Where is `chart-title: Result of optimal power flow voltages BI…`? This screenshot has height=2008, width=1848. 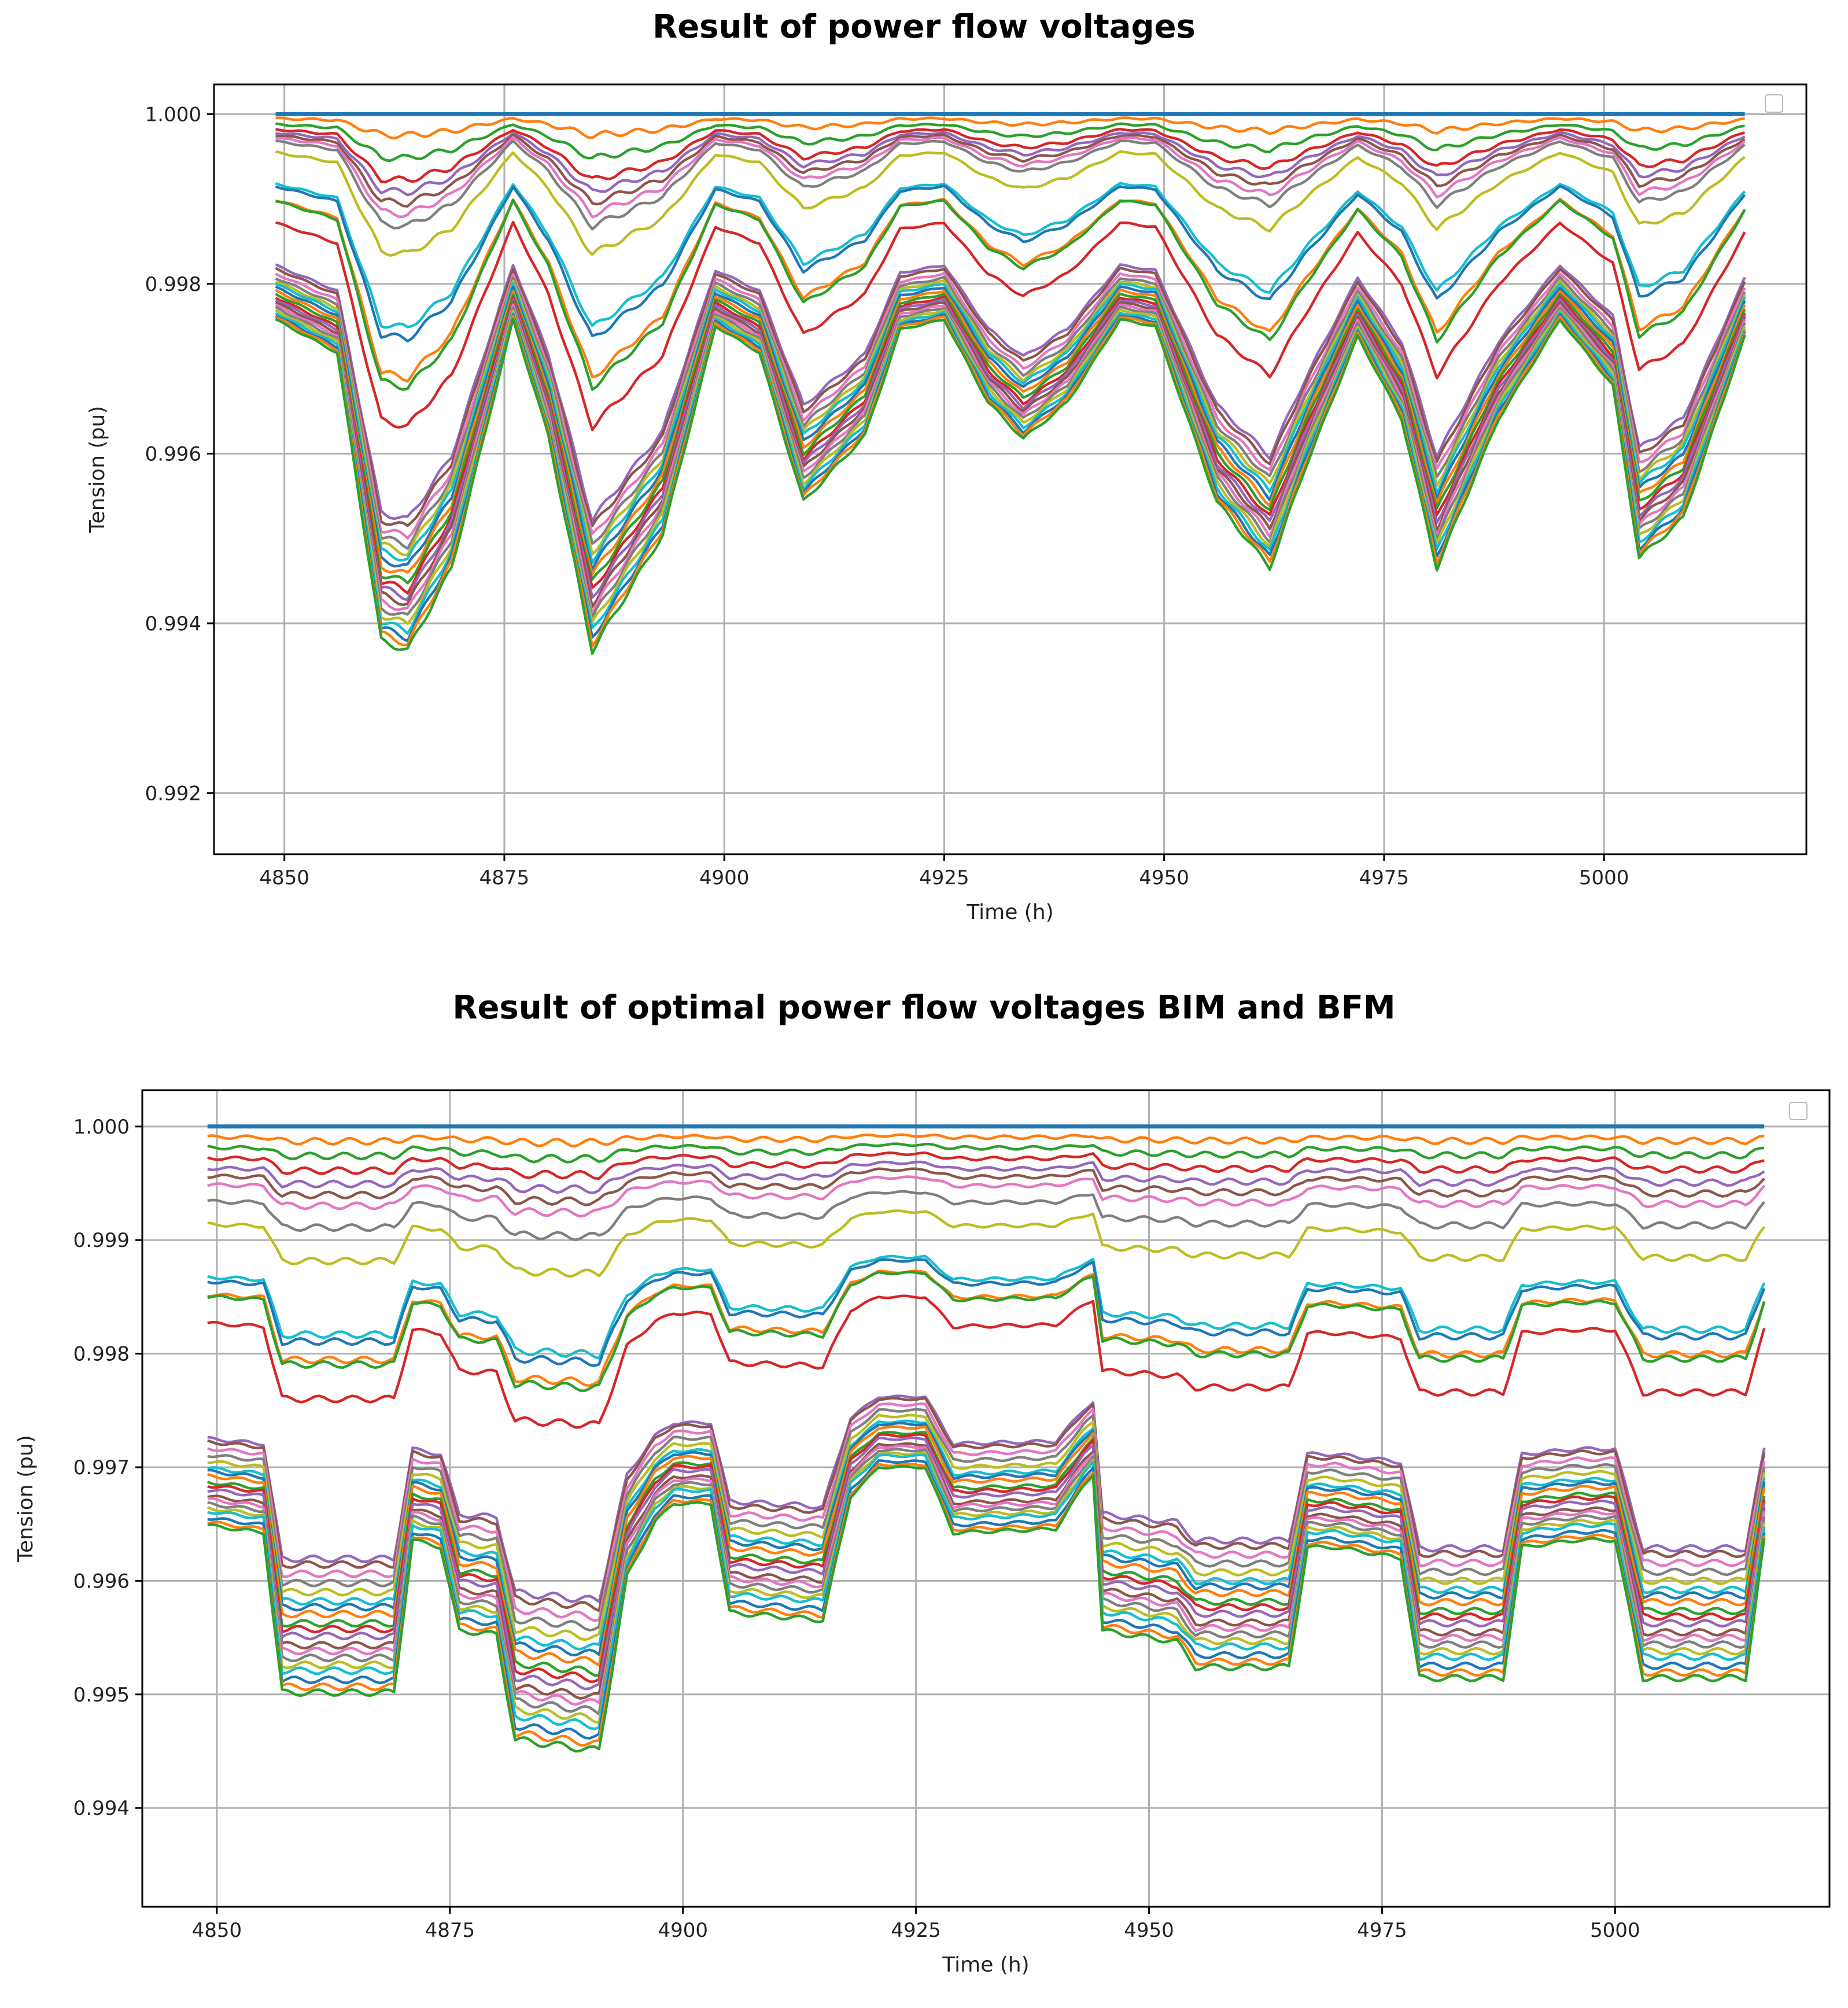 chart-title: Result of optimal power flow voltages BI… is located at coordinates (924, 1008).